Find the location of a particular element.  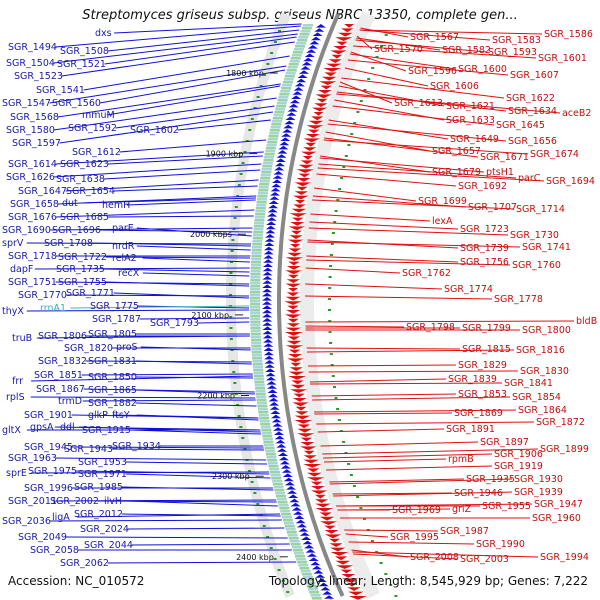

gene-label-reverse: SGR_1869 is located at coordinates (478, 413).